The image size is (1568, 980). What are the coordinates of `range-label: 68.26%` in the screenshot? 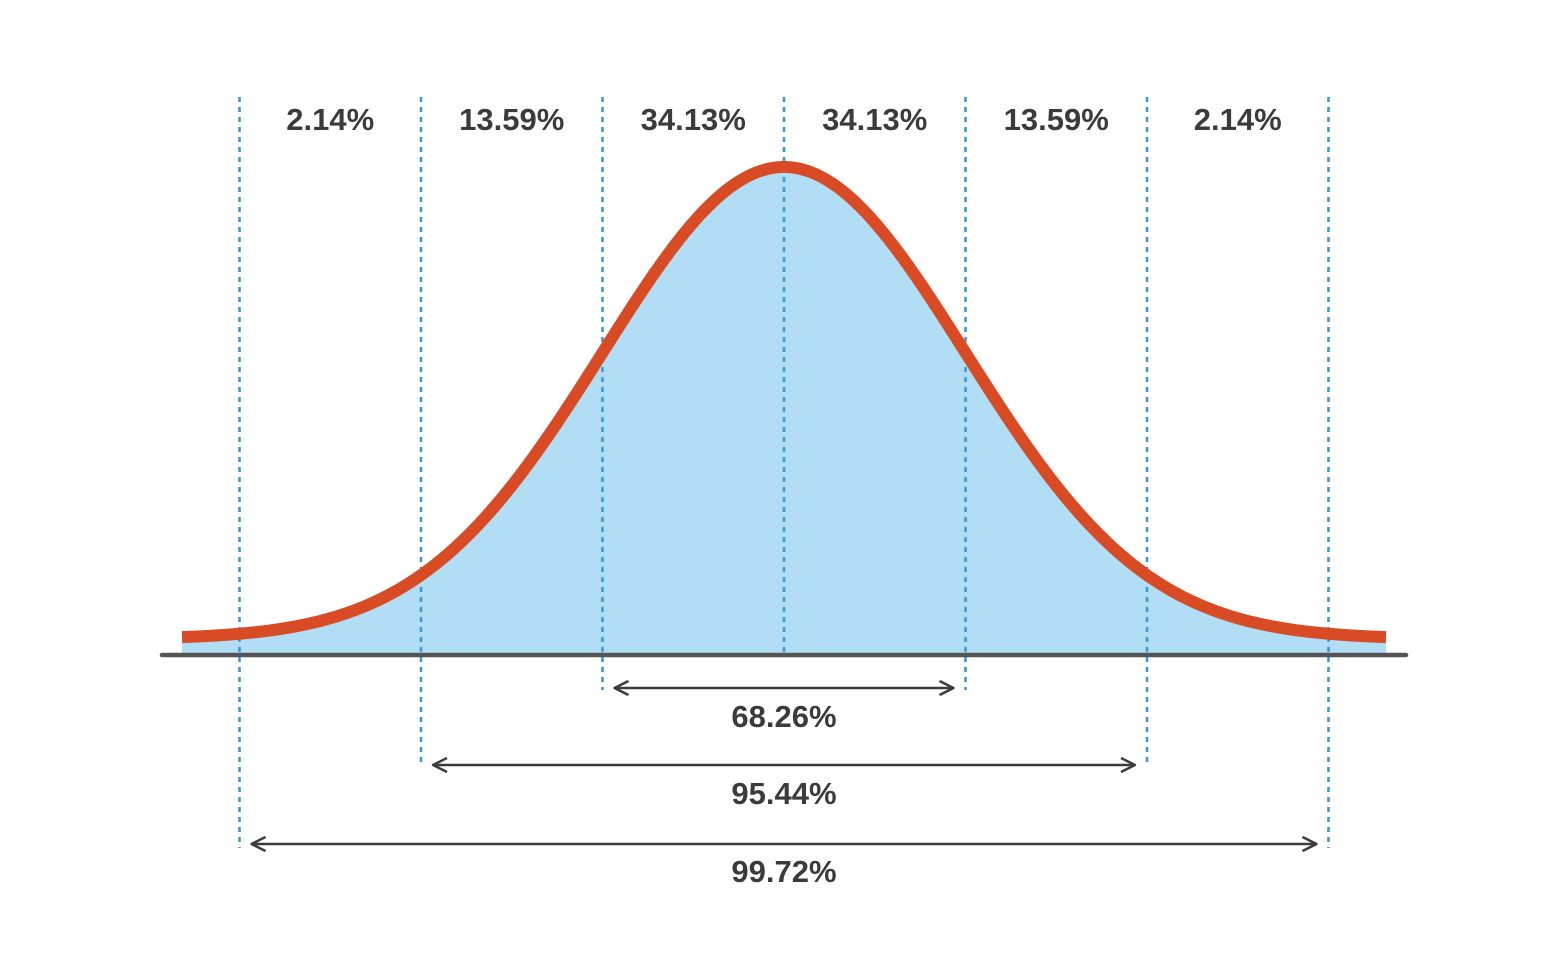 It's located at (783, 716).